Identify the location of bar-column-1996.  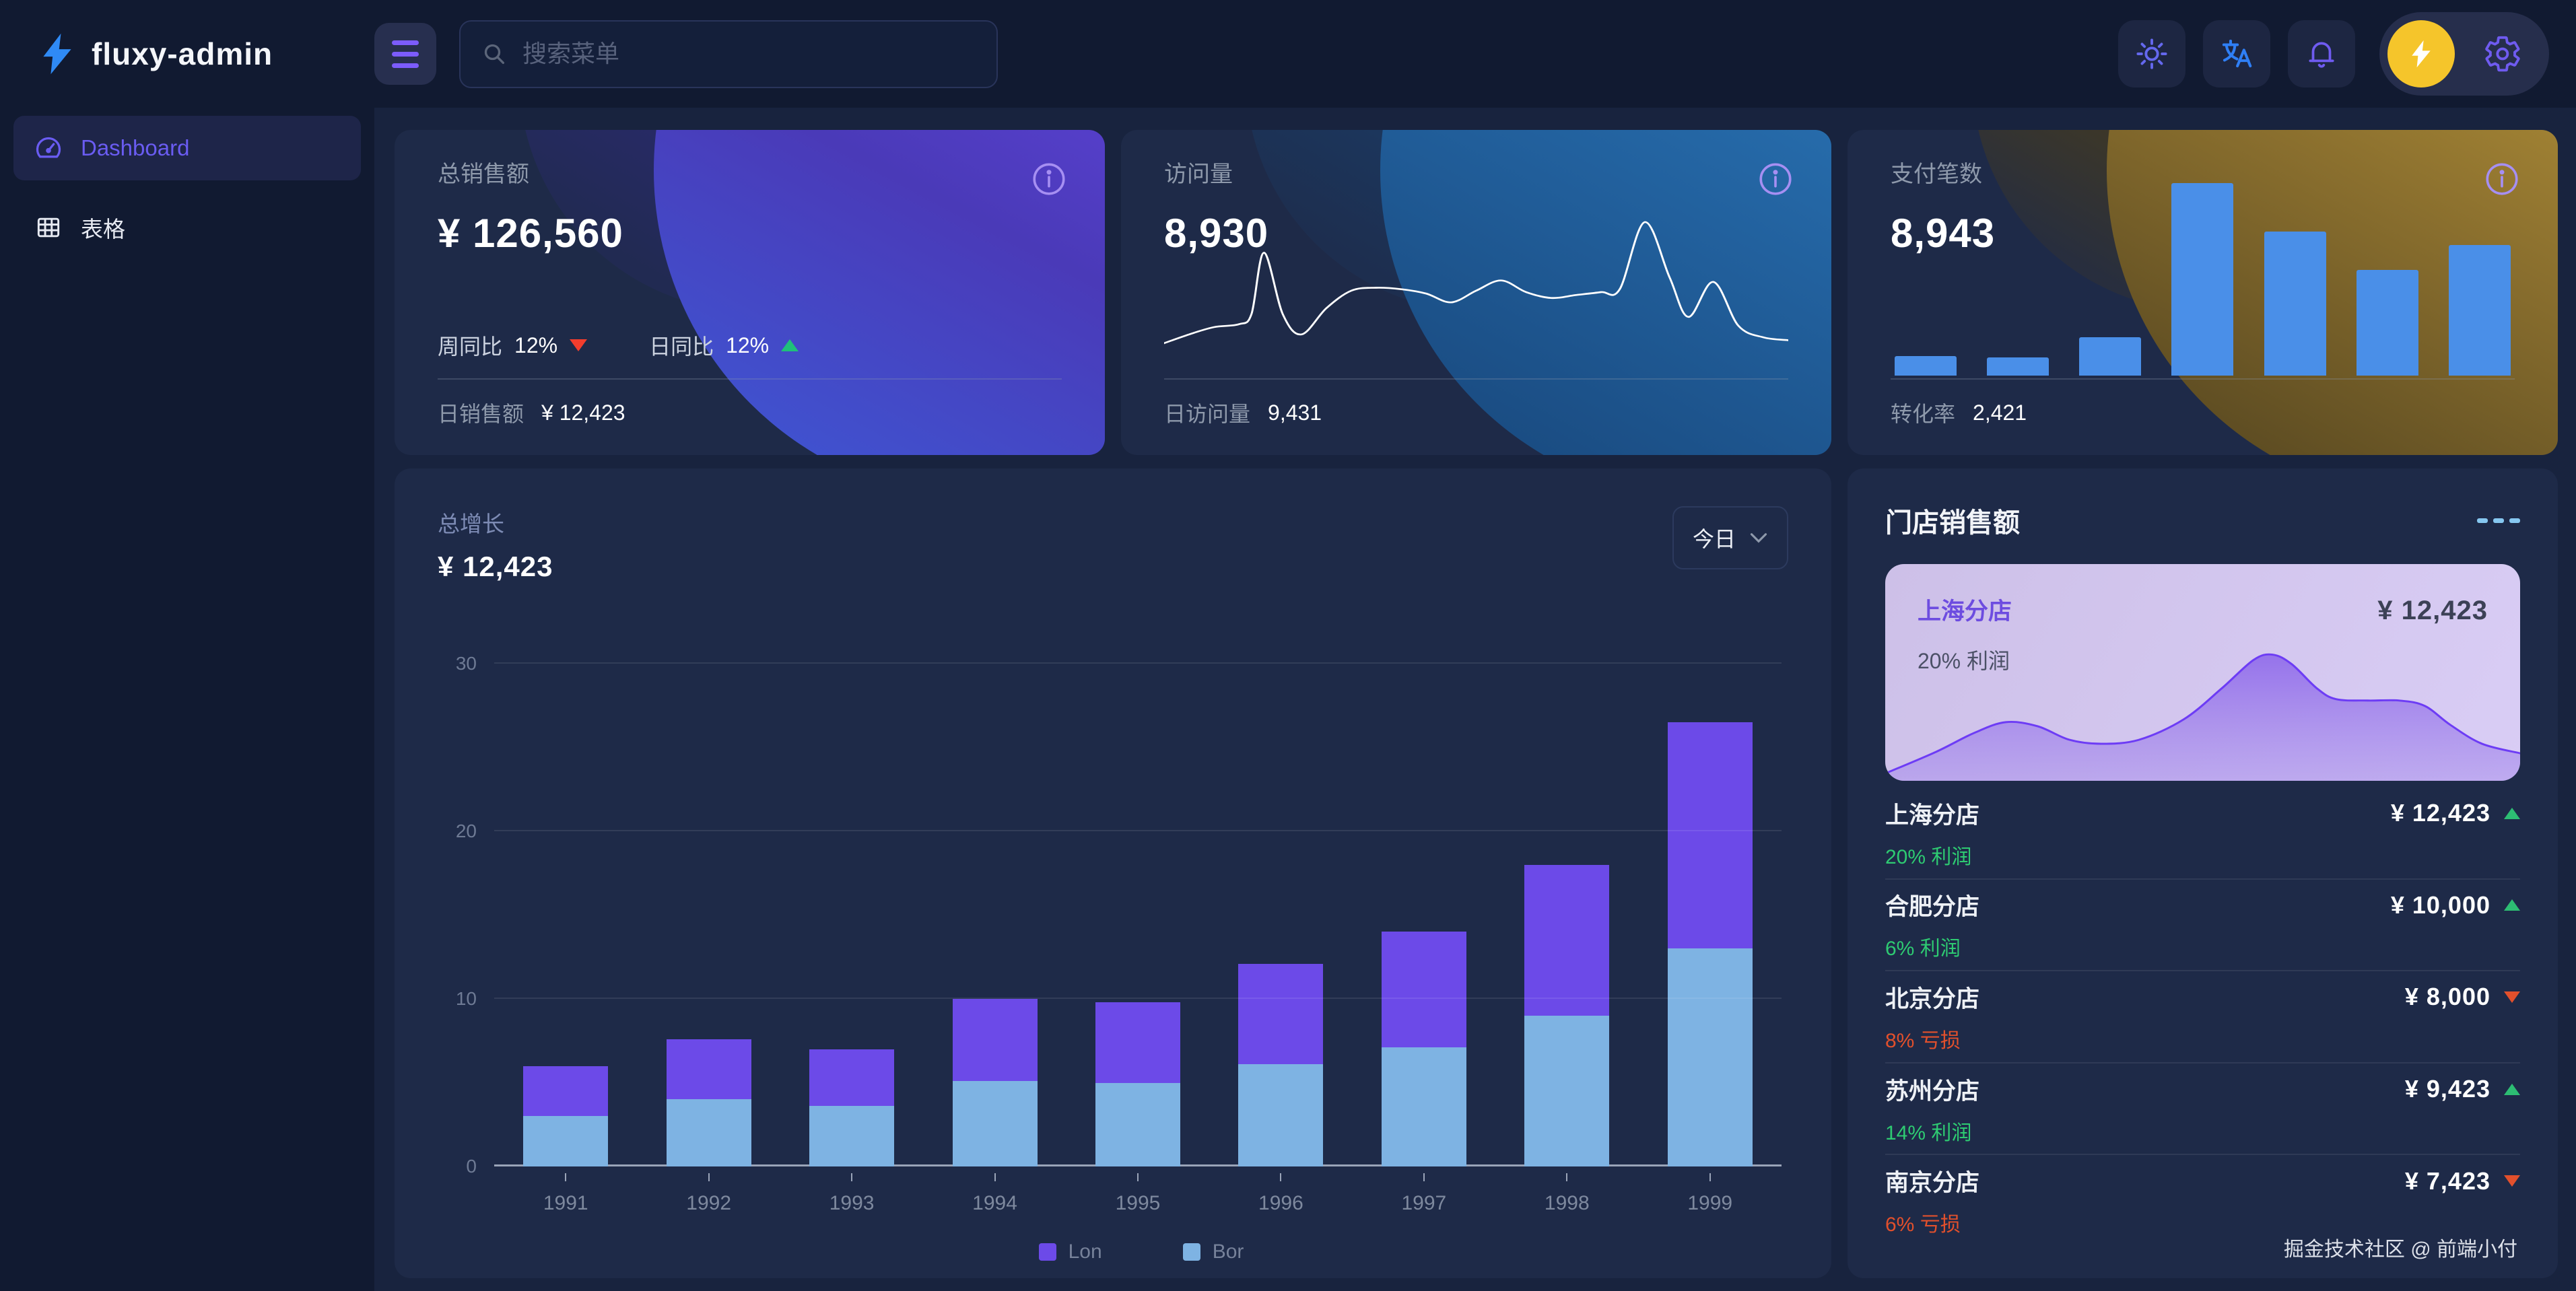
(1281, 915).